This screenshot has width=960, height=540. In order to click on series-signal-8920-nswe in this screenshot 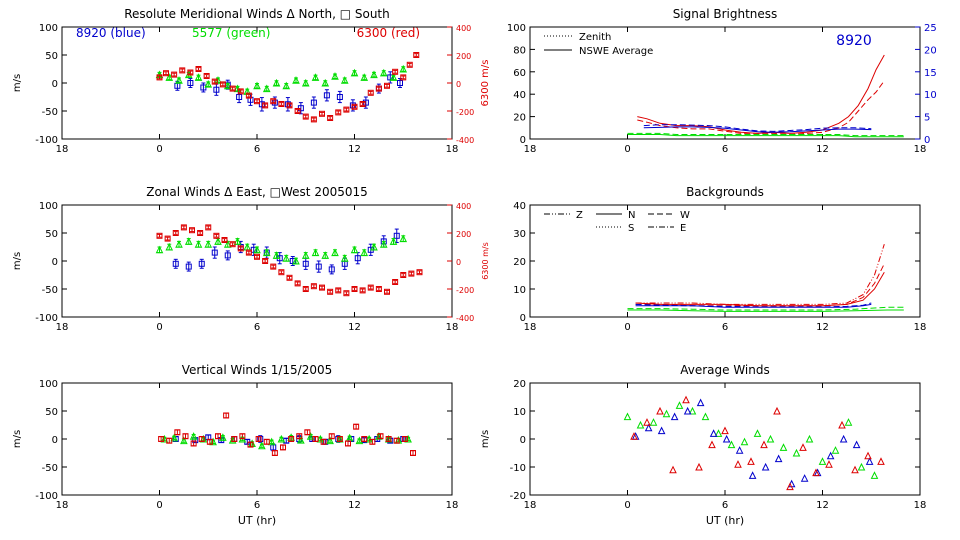, I will do `click(757, 129)`.